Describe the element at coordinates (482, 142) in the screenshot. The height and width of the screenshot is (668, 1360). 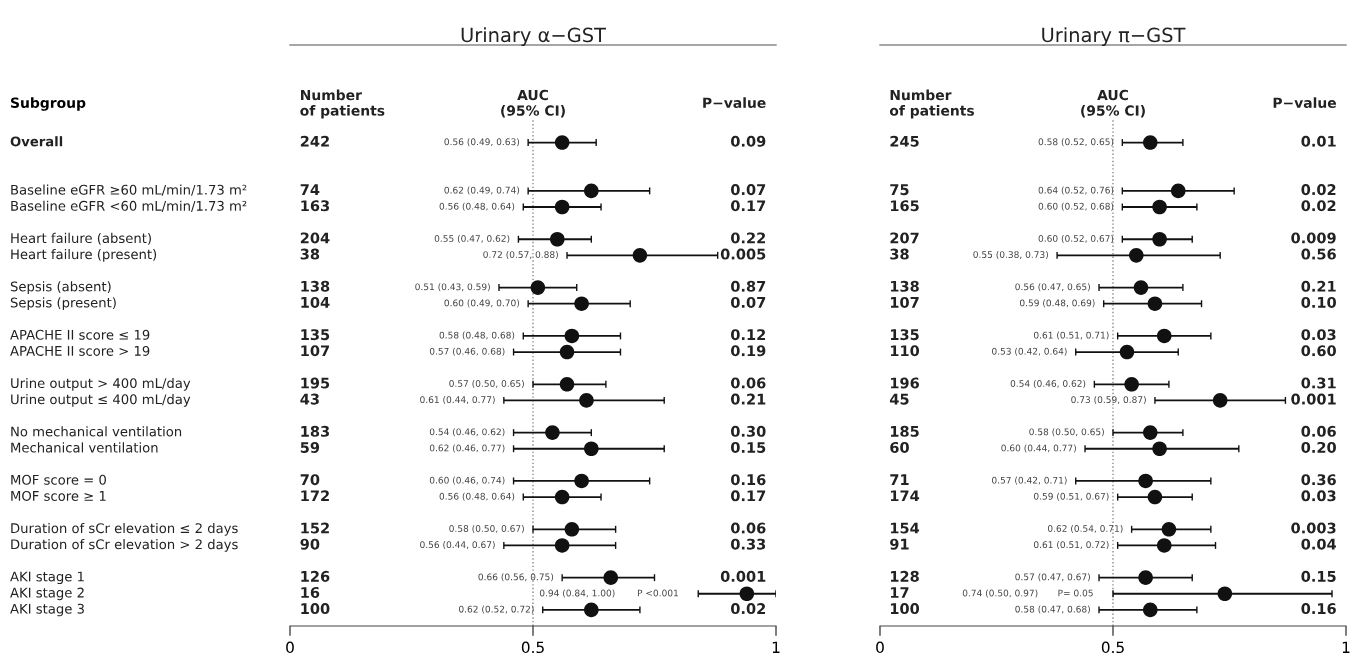
I see `annotation: 0.56 (0.49, 0.63)` at that location.